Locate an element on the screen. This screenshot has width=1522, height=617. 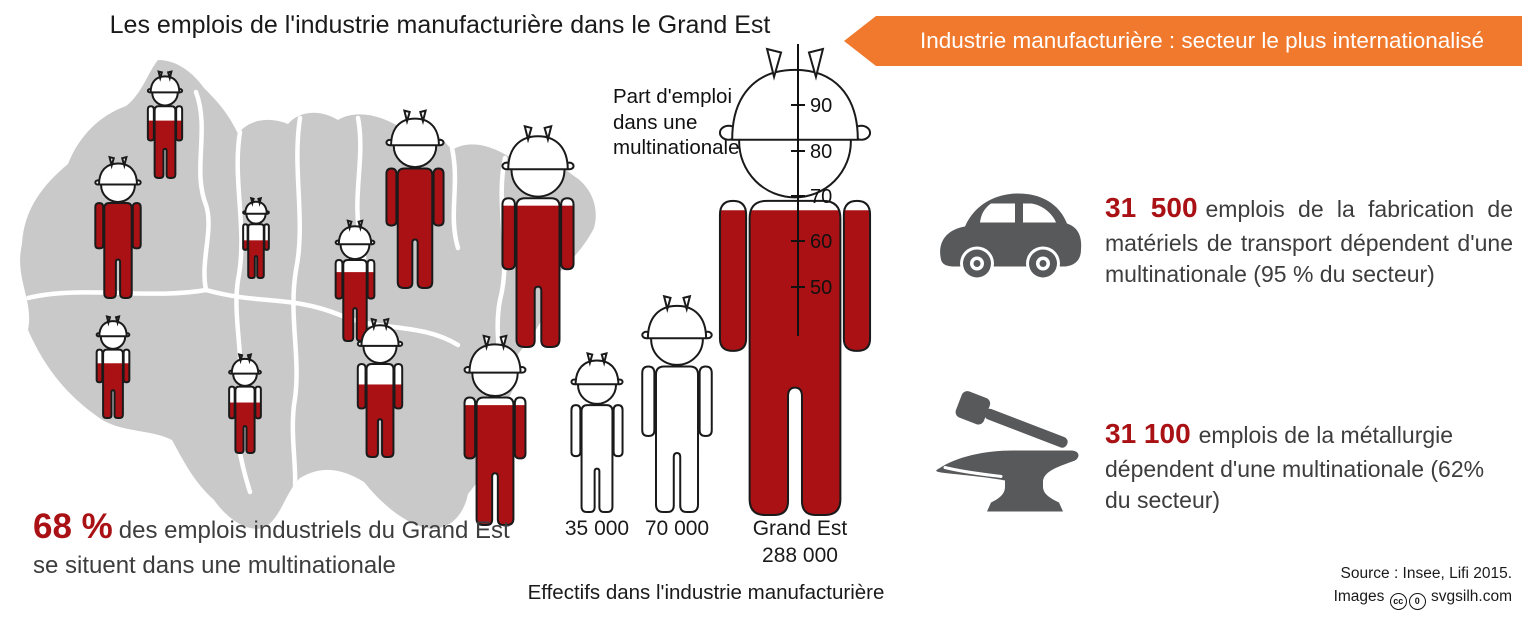
grand-est-value: 288 000 is located at coordinates (800, 556).